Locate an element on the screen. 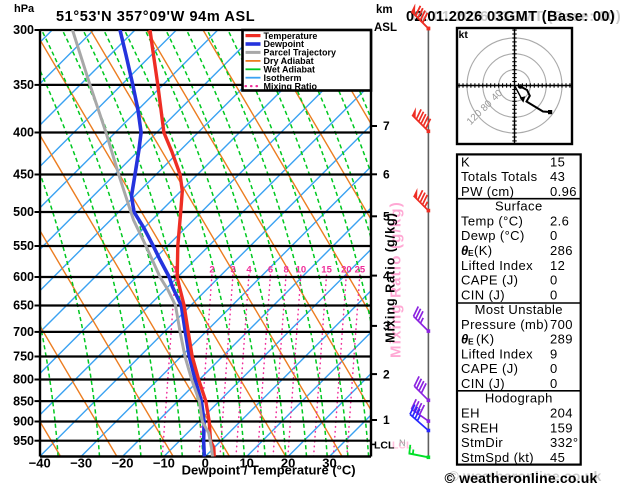 This screenshot has width=629, height=486. svg-text: km is located at coordinates (384, 10).